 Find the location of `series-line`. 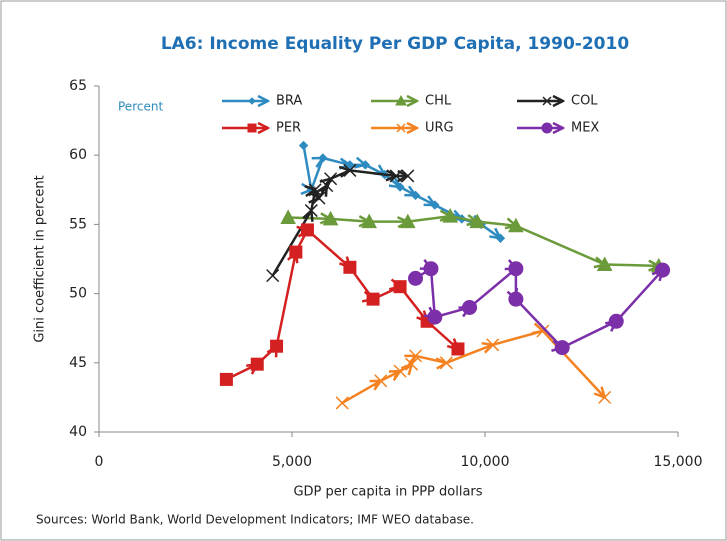

series-line is located at coordinates (341, 305).